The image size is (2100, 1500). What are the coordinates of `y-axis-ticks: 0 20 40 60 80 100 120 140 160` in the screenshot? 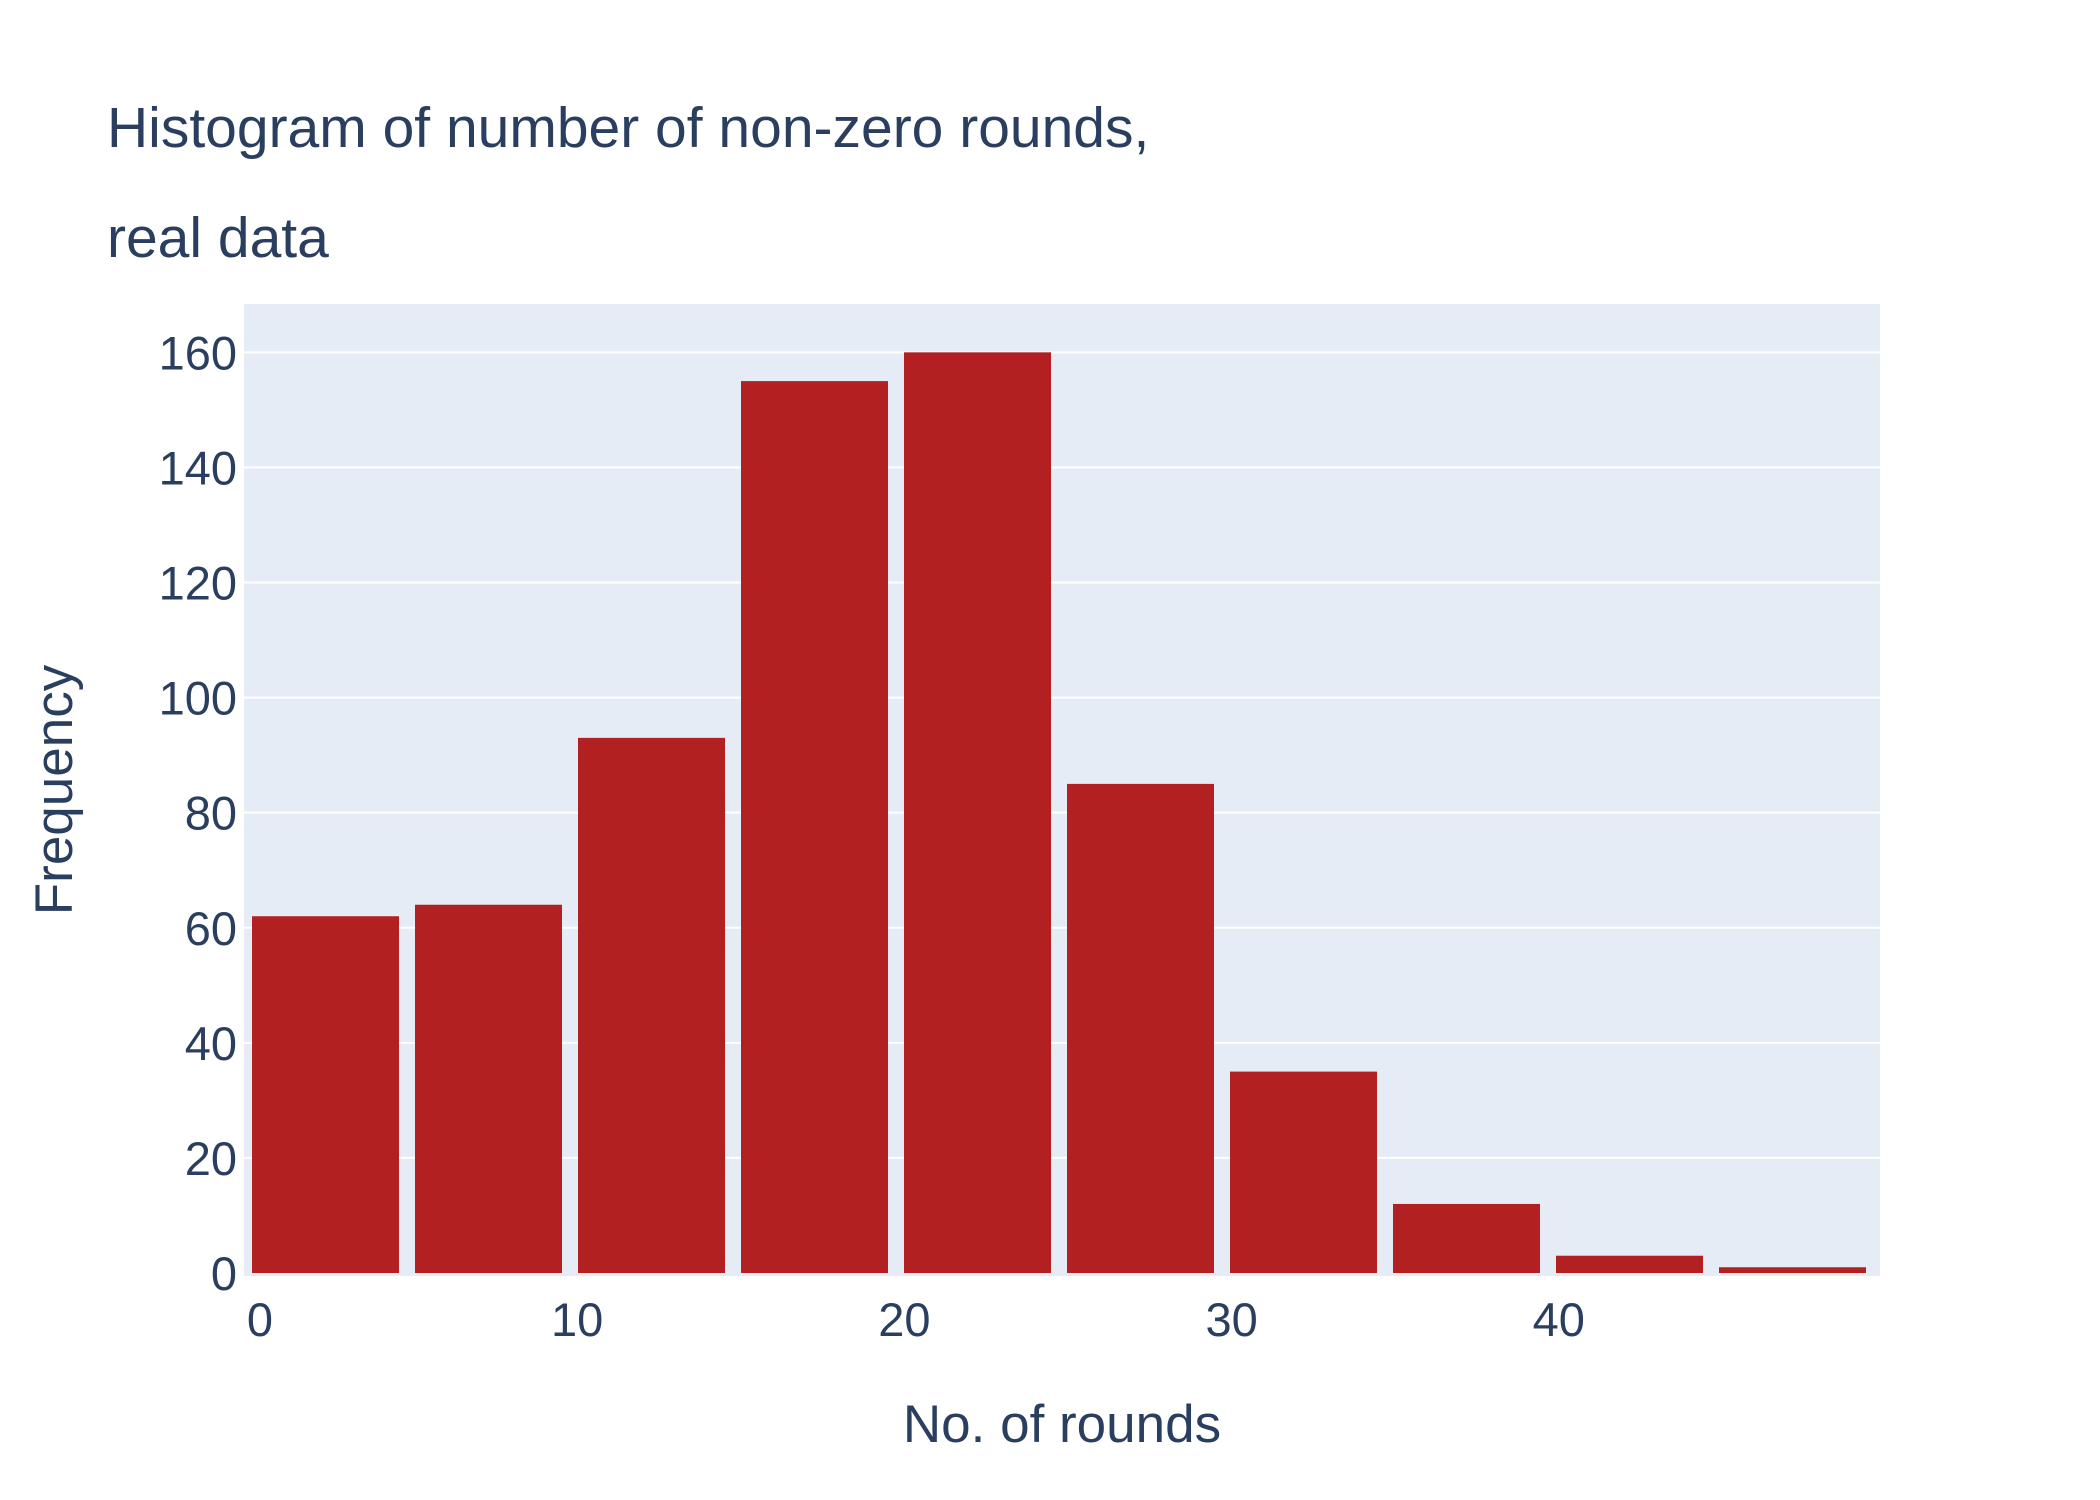 It's located at (198, 813).